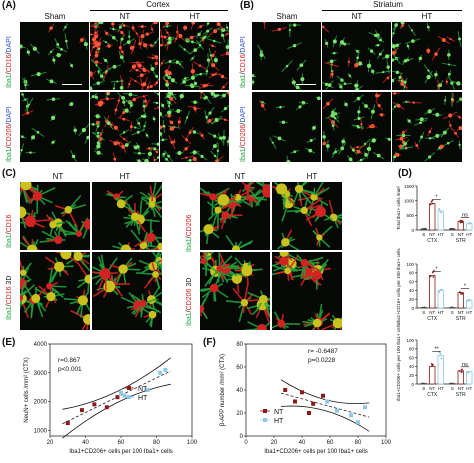 The image size is (474, 463). Describe the element at coordinates (116, 411) in the screenshot. I see `confidence-band-lower` at that location.